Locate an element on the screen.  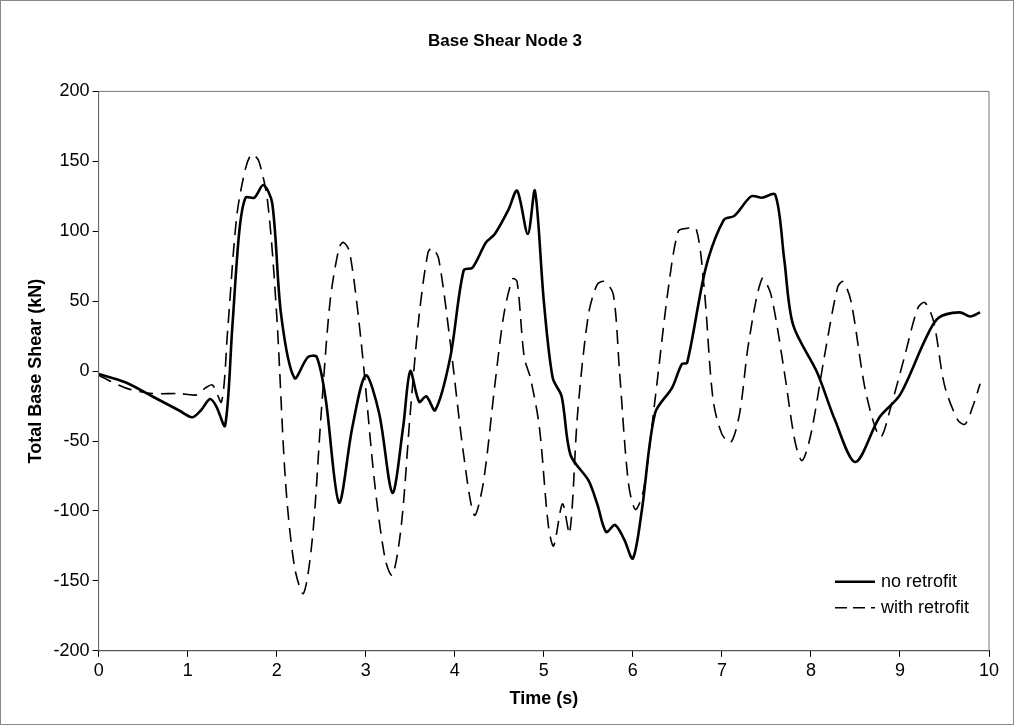
legend-label: with retrofit is located at coordinates (924, 606).